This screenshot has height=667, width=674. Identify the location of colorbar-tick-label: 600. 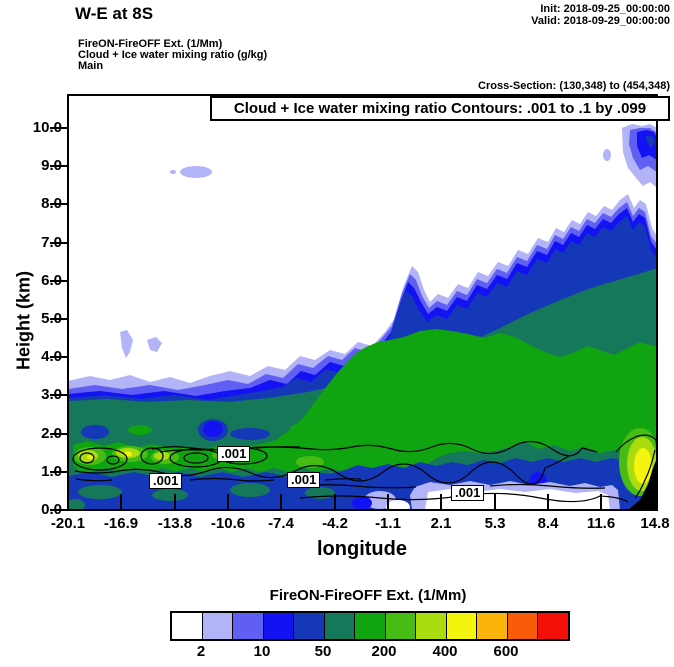
(506, 651).